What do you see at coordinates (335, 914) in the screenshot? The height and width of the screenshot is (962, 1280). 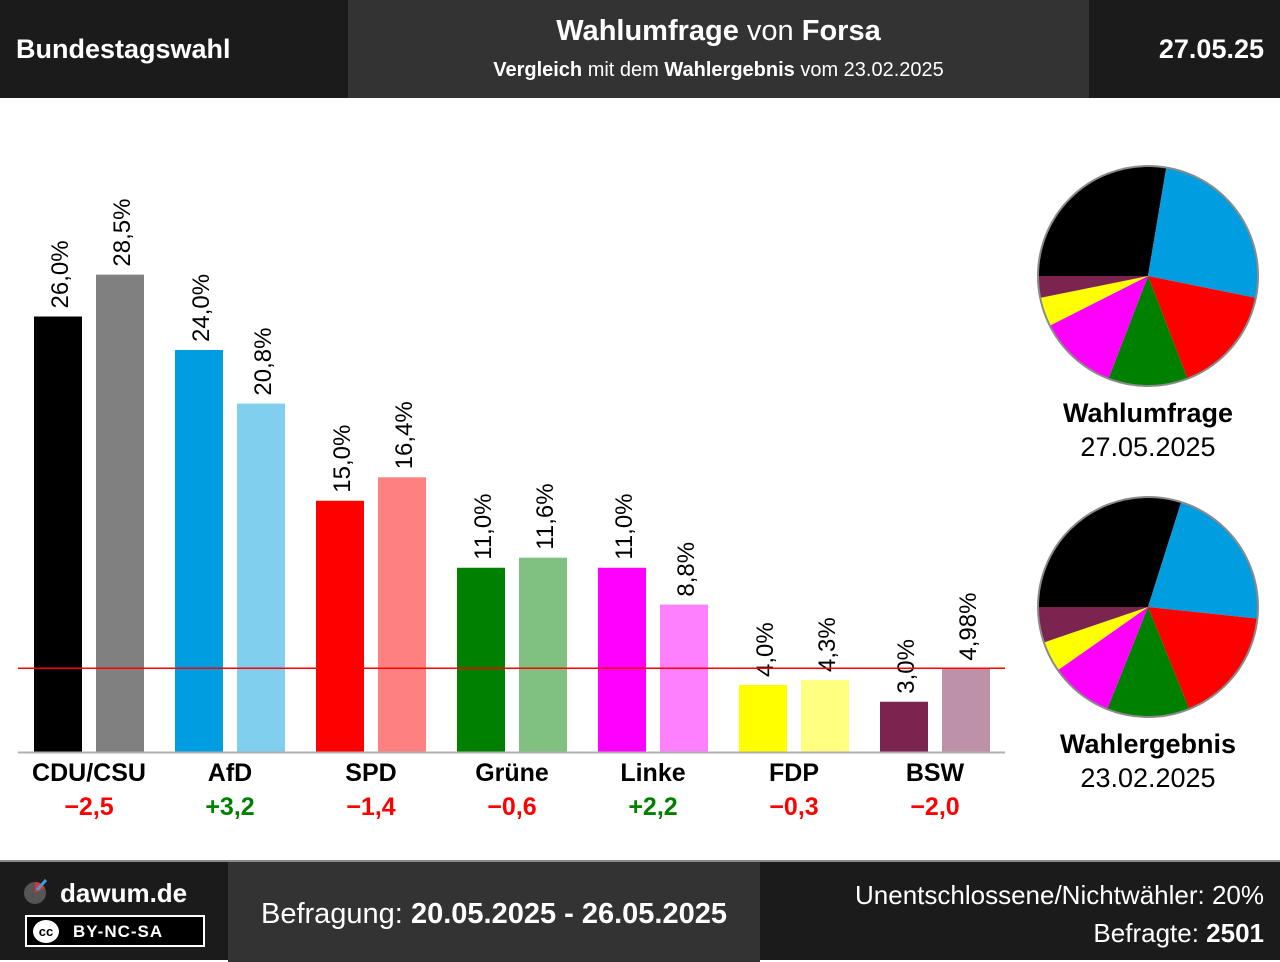 I see `survey-label: Befragung:` at bounding box center [335, 914].